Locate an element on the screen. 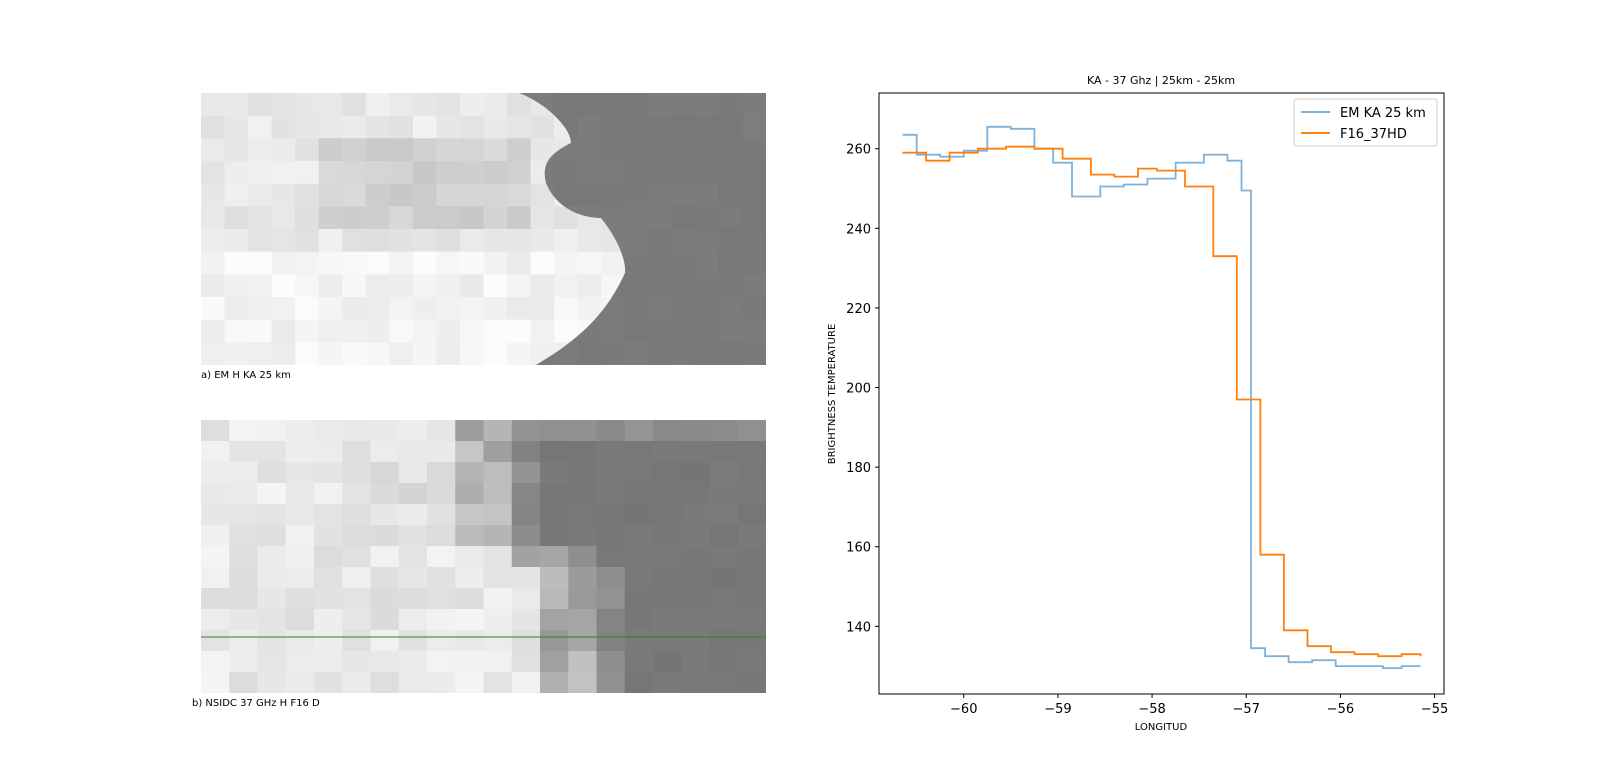  legend-label-1: EM KA 25 km is located at coordinates (1383, 113).